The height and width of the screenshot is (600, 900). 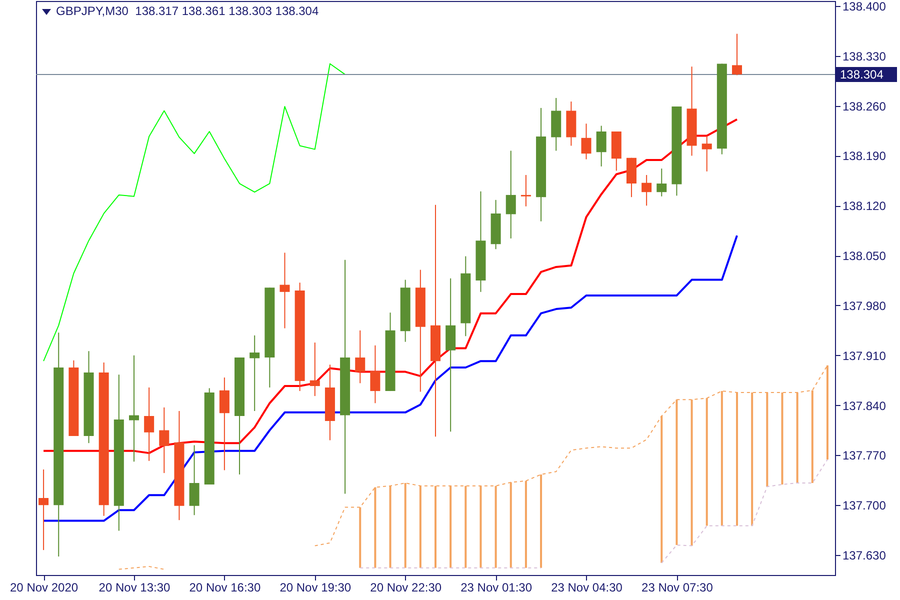 What do you see at coordinates (864, 156) in the screenshot?
I see `y-tick-label: 138.190` at bounding box center [864, 156].